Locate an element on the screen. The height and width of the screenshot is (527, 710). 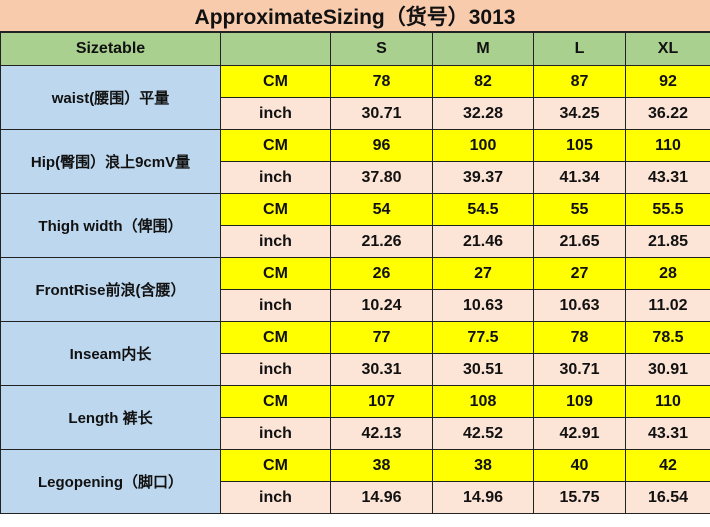
measurement-label: Length 裤长 is located at coordinates (110, 417).